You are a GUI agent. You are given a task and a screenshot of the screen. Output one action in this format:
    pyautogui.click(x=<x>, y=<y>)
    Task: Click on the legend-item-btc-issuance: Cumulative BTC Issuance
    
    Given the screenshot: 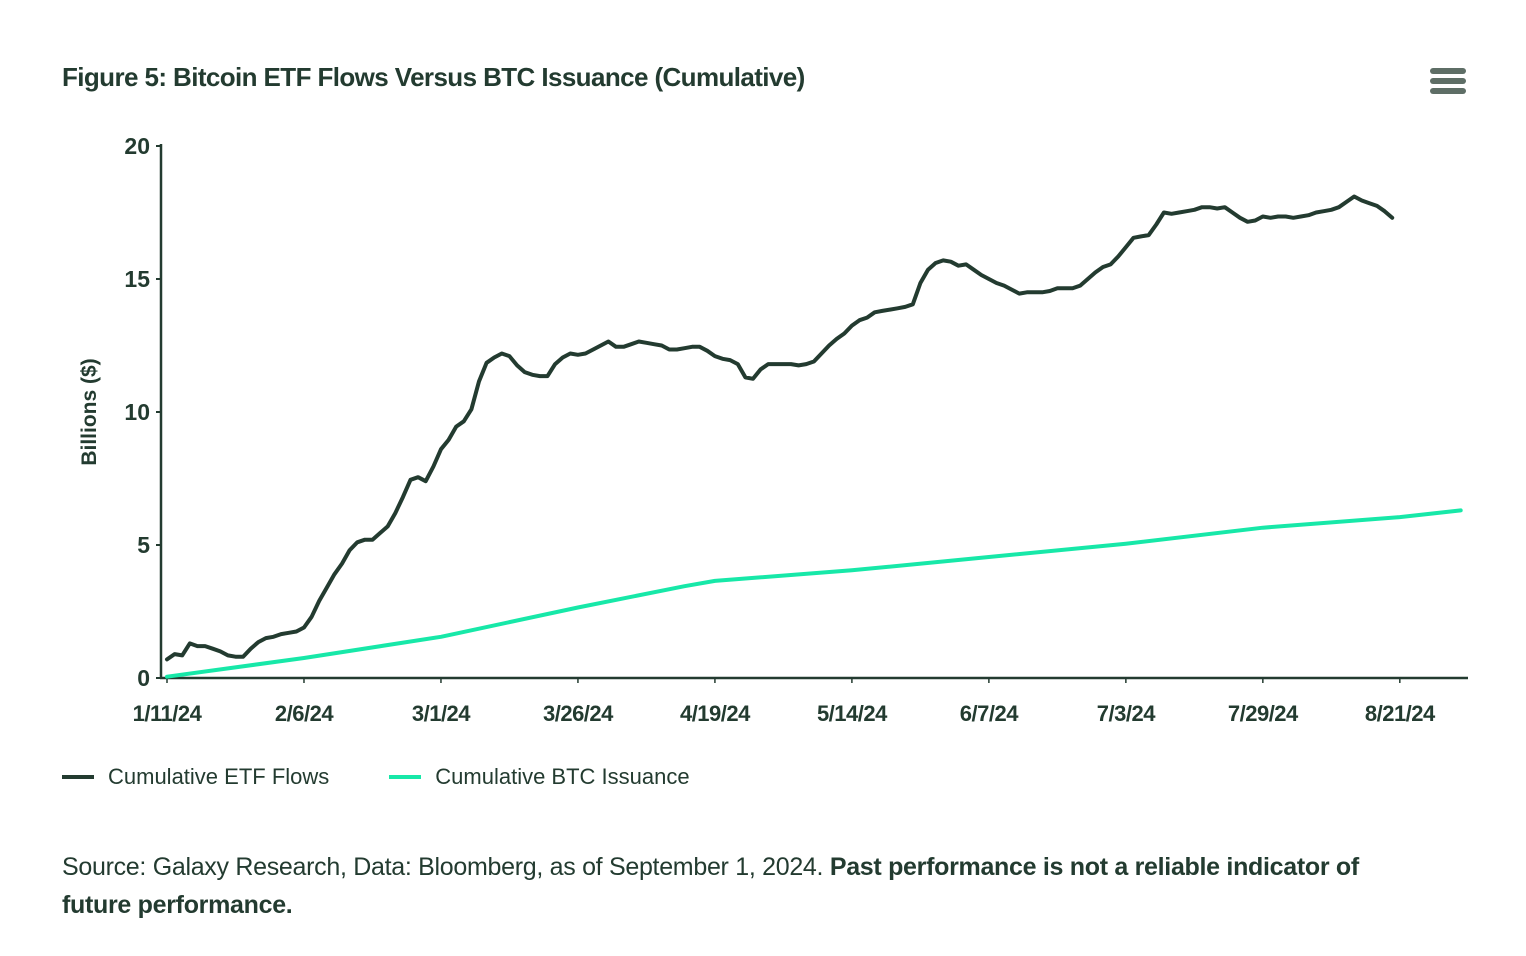 What is the action you would take?
    pyautogui.click(x=539, y=777)
    